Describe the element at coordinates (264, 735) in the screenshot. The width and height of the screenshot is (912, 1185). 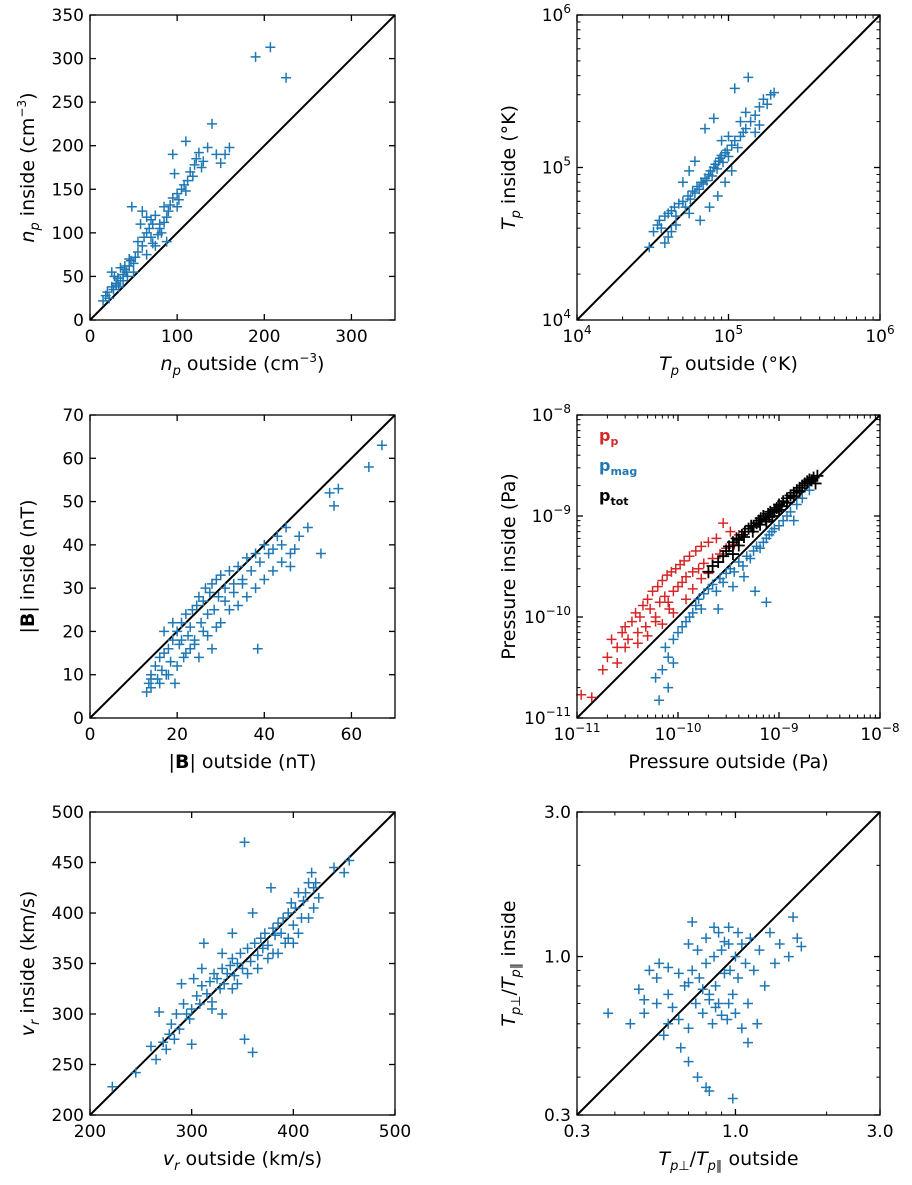
I see `x-tick-label: 40` at that location.